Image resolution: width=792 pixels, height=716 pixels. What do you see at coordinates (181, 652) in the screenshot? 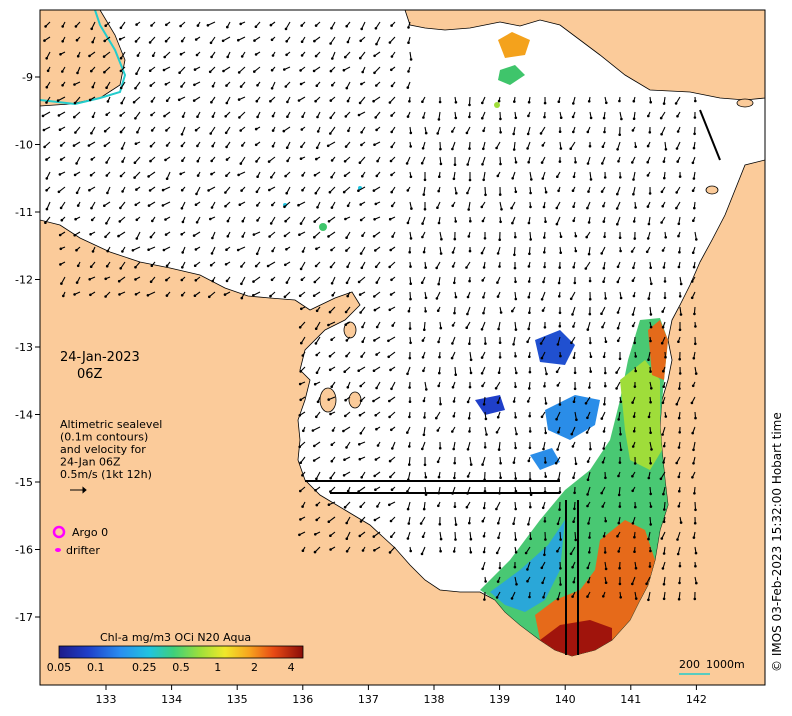
I see `colorbar` at bounding box center [181, 652].